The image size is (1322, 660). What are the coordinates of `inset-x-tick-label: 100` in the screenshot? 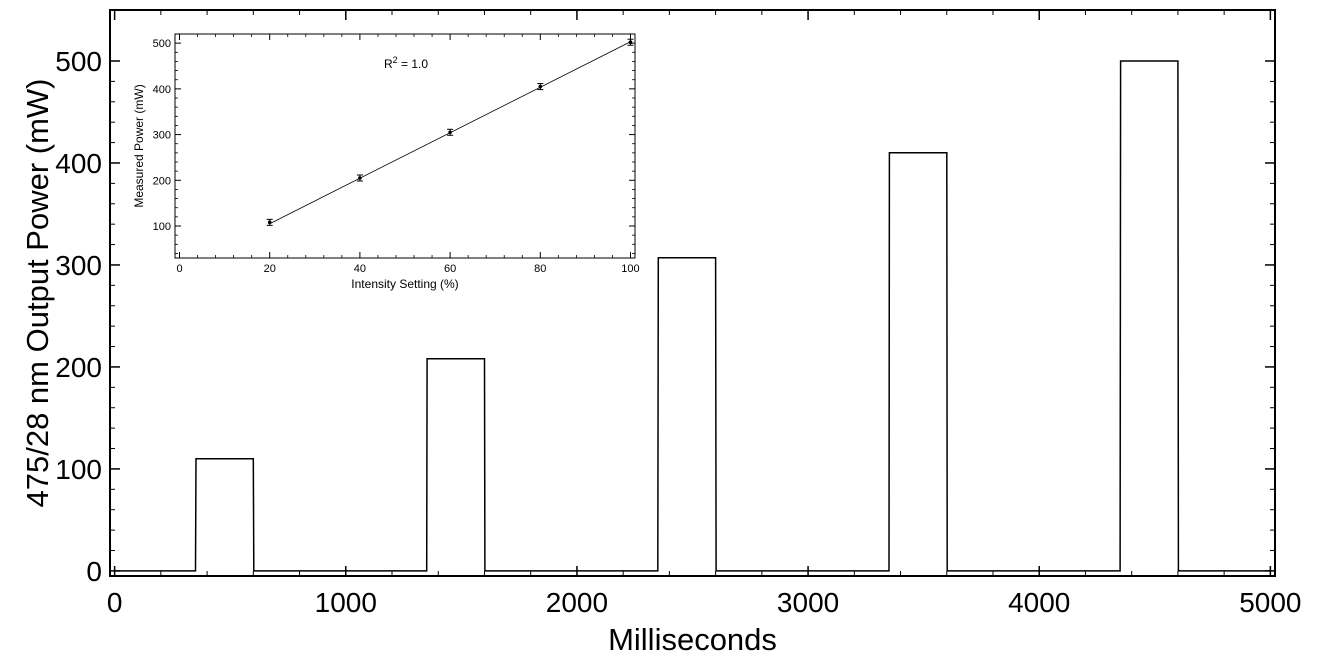 It's located at (630, 269).